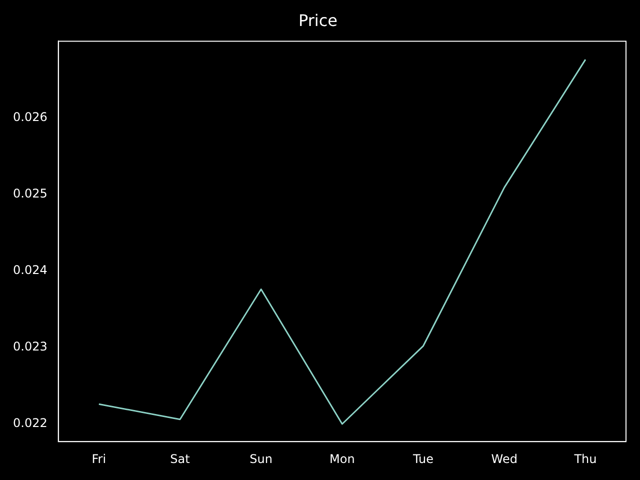 The height and width of the screenshot is (480, 640). What do you see at coordinates (318, 20) in the screenshot?
I see `chart-title: Price` at bounding box center [318, 20].